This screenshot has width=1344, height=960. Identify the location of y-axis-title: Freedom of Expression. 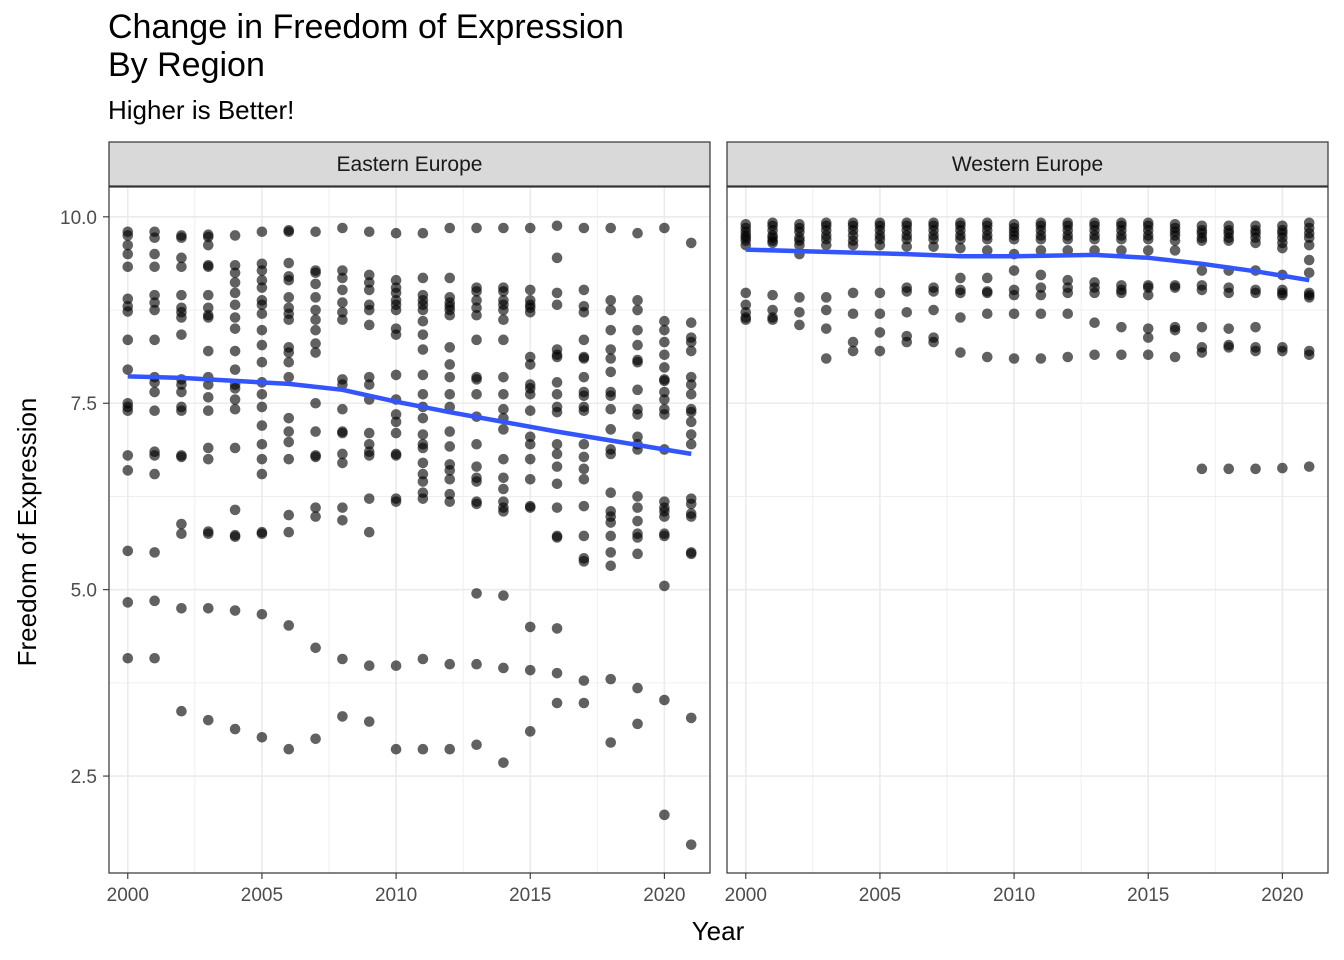
(27, 532).